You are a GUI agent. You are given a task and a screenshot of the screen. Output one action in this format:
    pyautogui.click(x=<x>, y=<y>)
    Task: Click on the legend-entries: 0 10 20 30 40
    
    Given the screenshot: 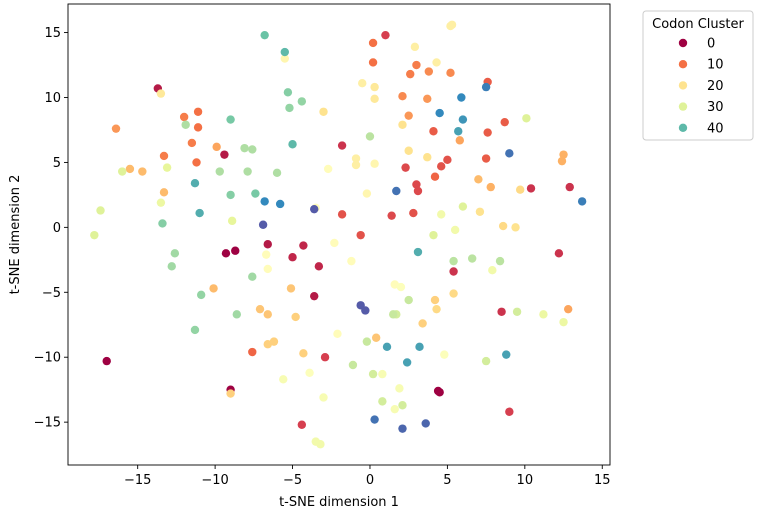 What is the action you would take?
    pyautogui.click(x=701, y=86)
    